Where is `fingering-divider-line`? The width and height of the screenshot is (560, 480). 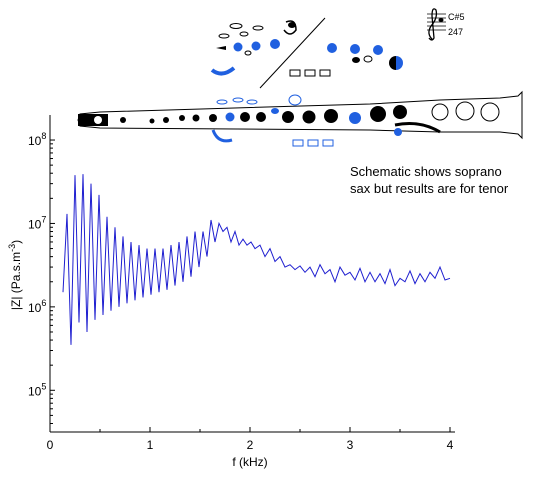 fingering-divider-line is located at coordinates (292, 53).